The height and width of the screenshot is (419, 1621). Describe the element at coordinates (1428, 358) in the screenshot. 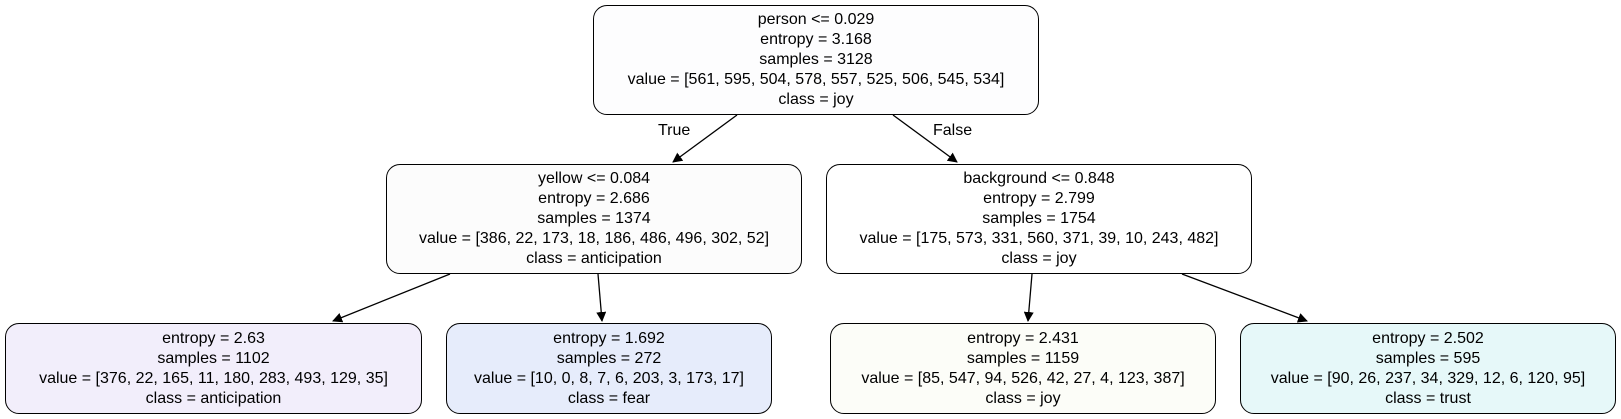

I see `node-samples: samples = 595` at that location.